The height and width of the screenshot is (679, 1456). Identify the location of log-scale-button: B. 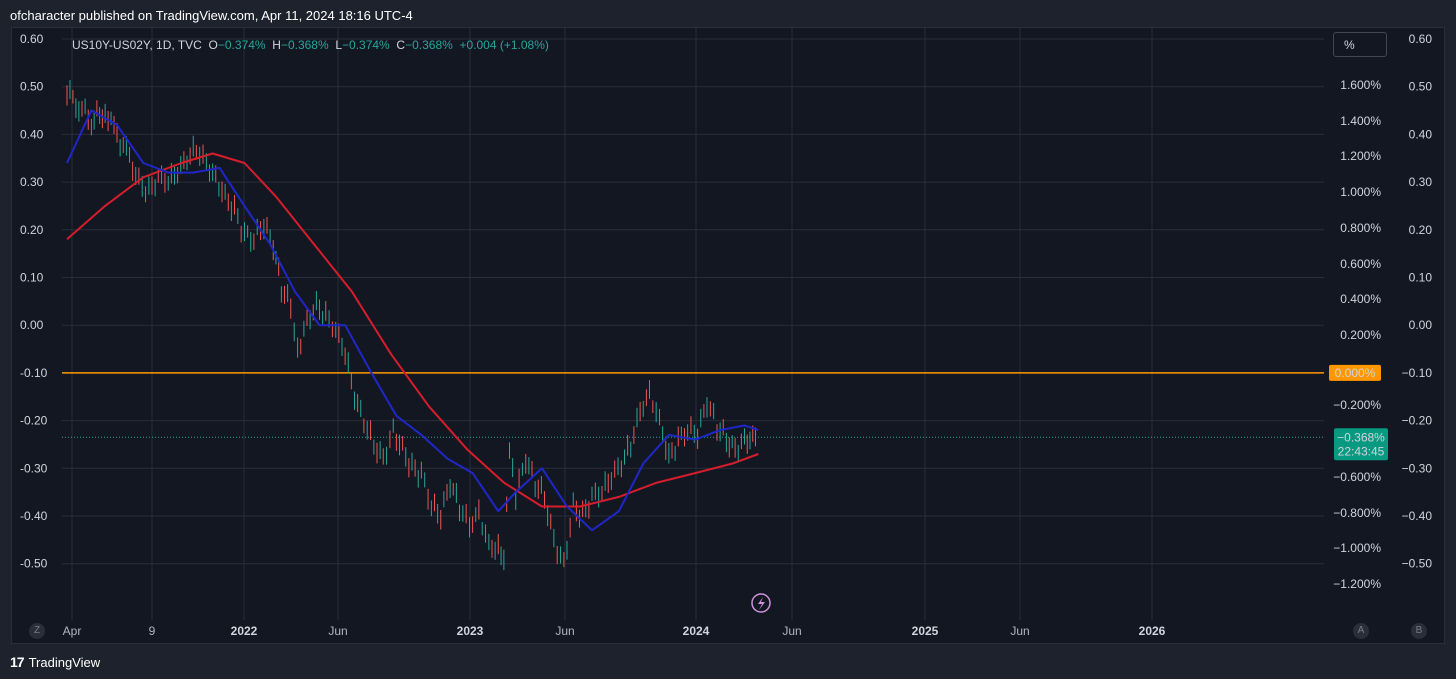
(1419, 631).